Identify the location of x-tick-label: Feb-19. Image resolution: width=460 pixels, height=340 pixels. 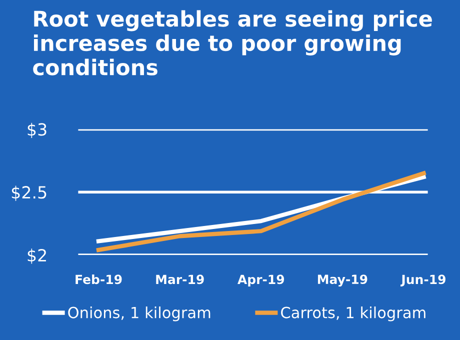
(99, 279).